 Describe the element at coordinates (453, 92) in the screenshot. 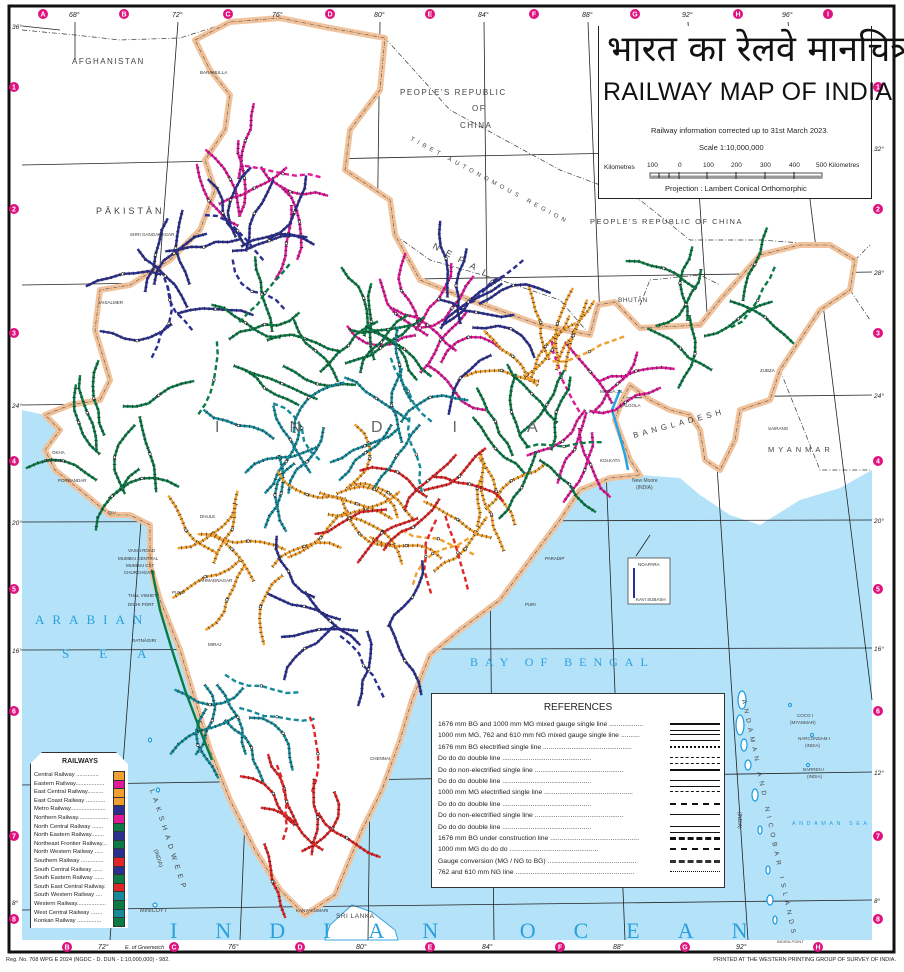

I see `label-china-1: PEOPLE'S REPUBLIC` at that location.